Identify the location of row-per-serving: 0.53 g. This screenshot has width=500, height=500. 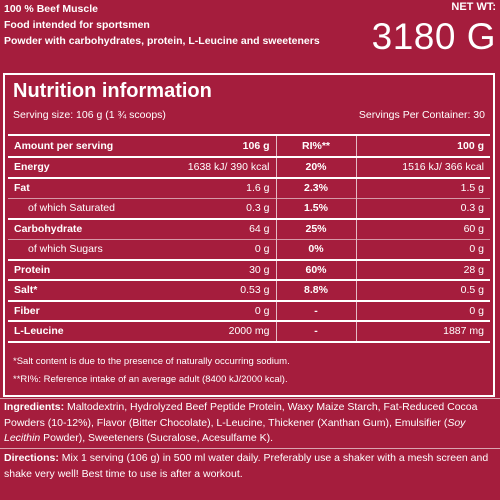
(221, 290).